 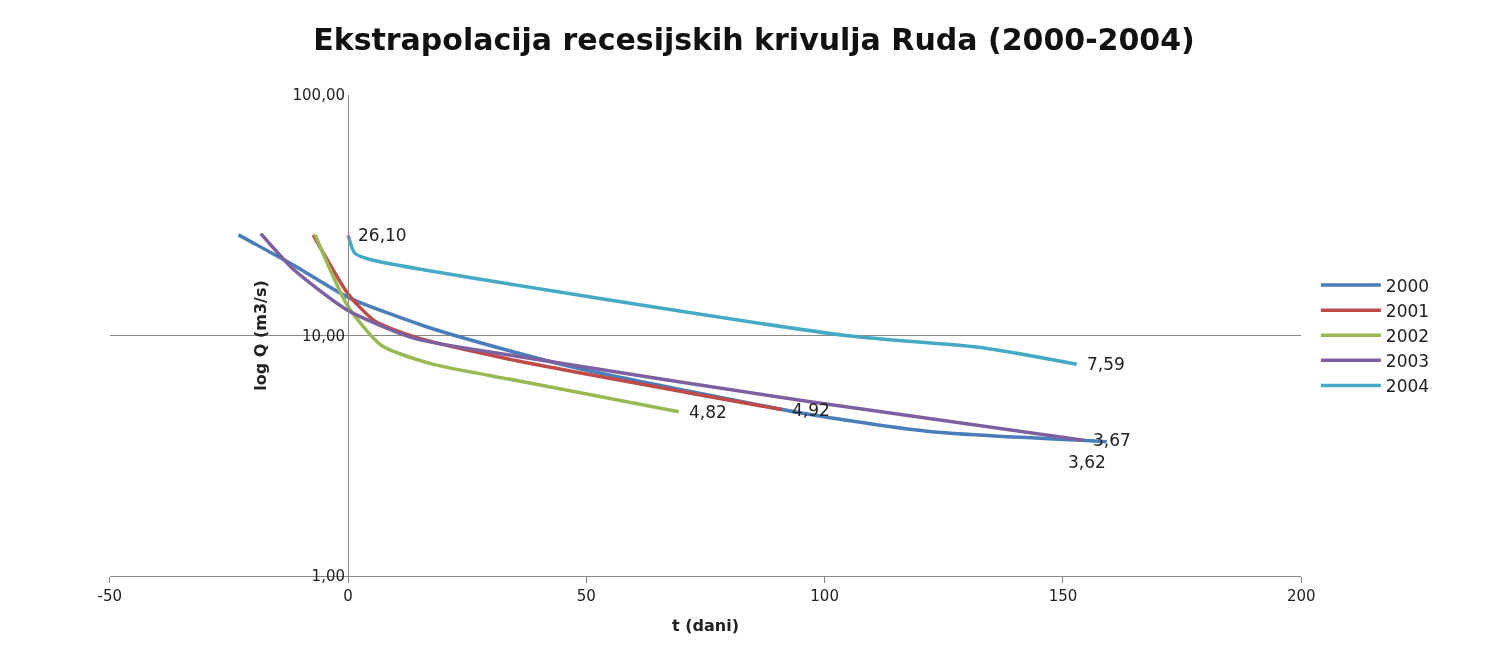 I want to click on x-tick-label: 150, so click(x=1063, y=596).